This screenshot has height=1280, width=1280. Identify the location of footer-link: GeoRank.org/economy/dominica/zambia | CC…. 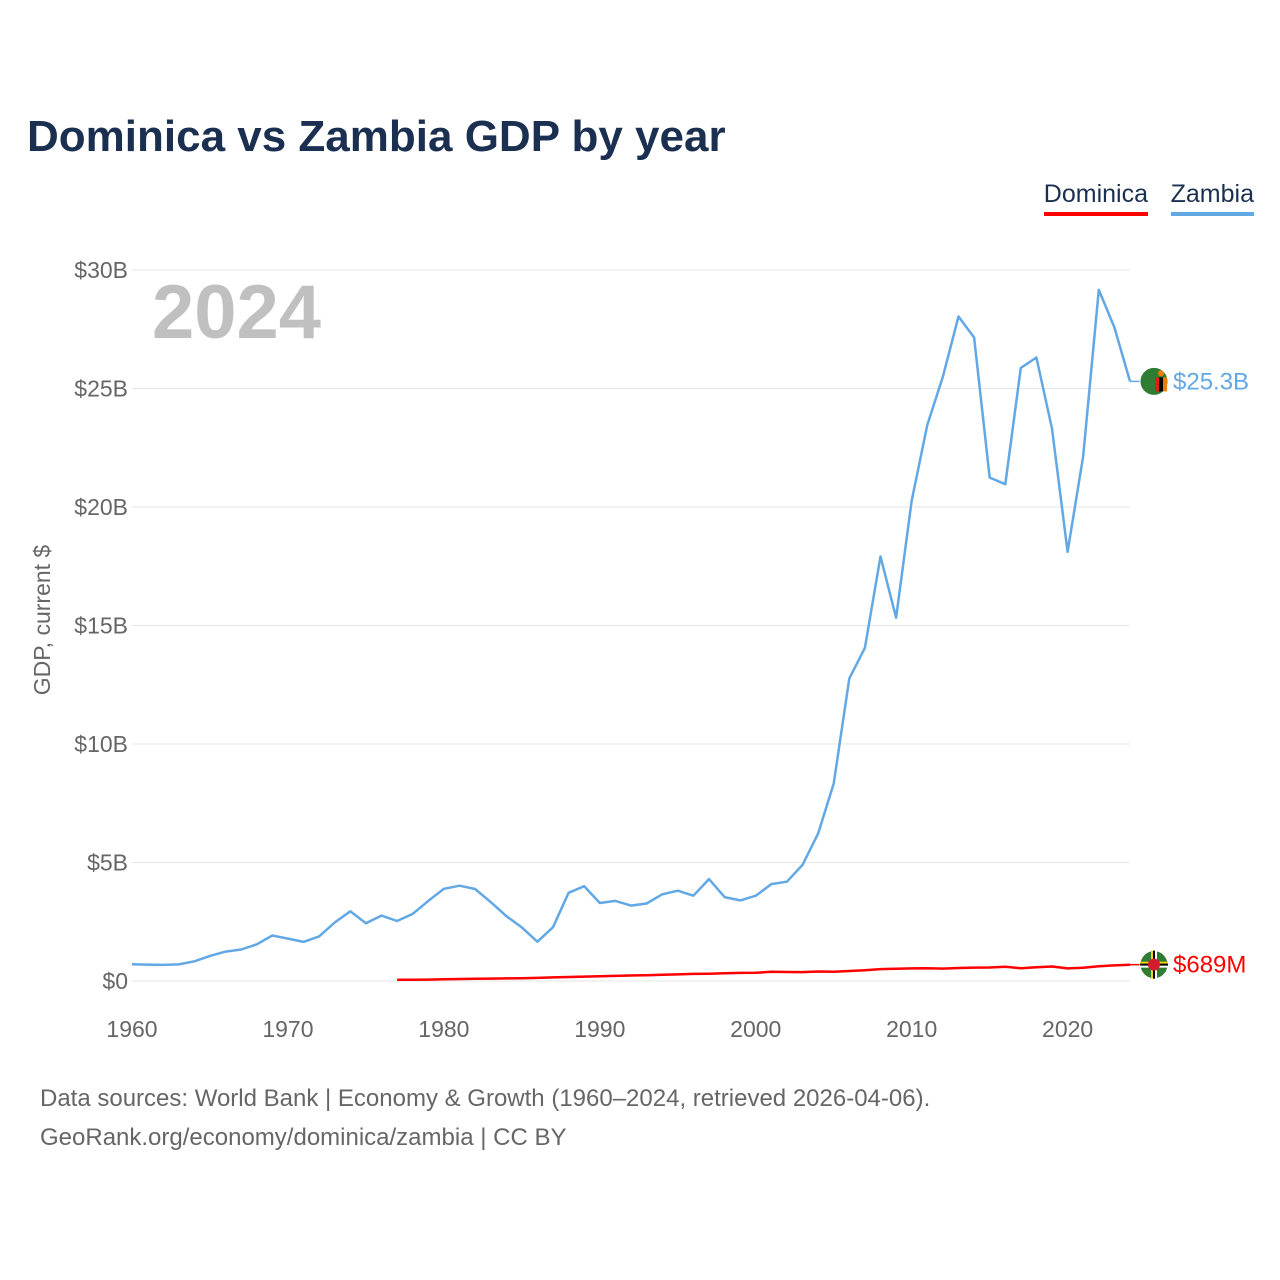
(303, 1137).